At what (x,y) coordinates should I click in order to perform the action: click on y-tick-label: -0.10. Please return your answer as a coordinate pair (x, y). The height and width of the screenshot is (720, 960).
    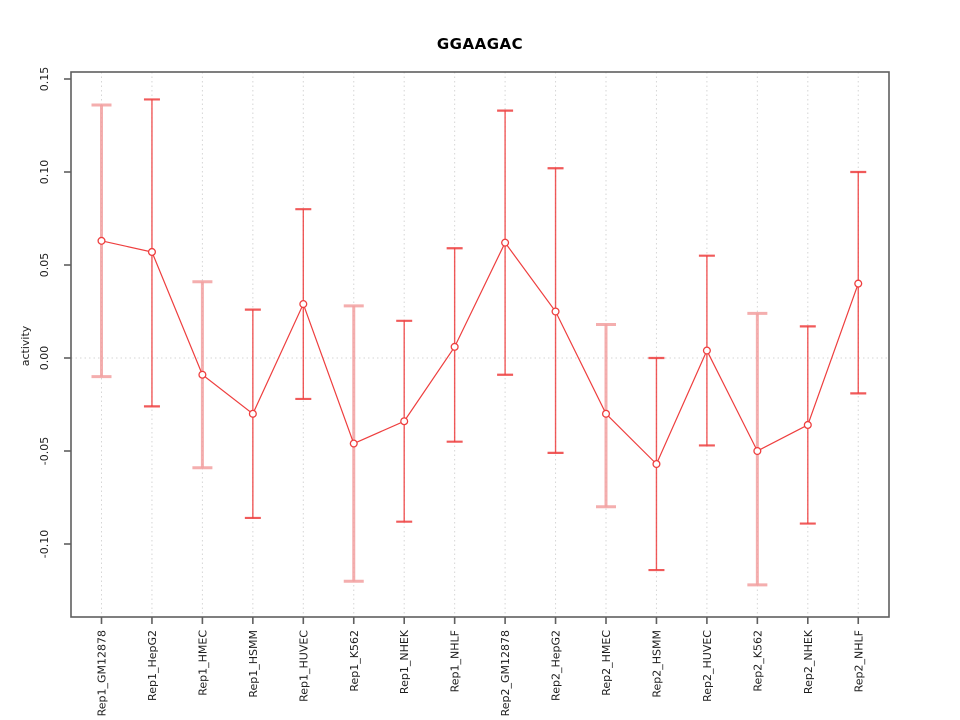
    Looking at the image, I should click on (44, 544).